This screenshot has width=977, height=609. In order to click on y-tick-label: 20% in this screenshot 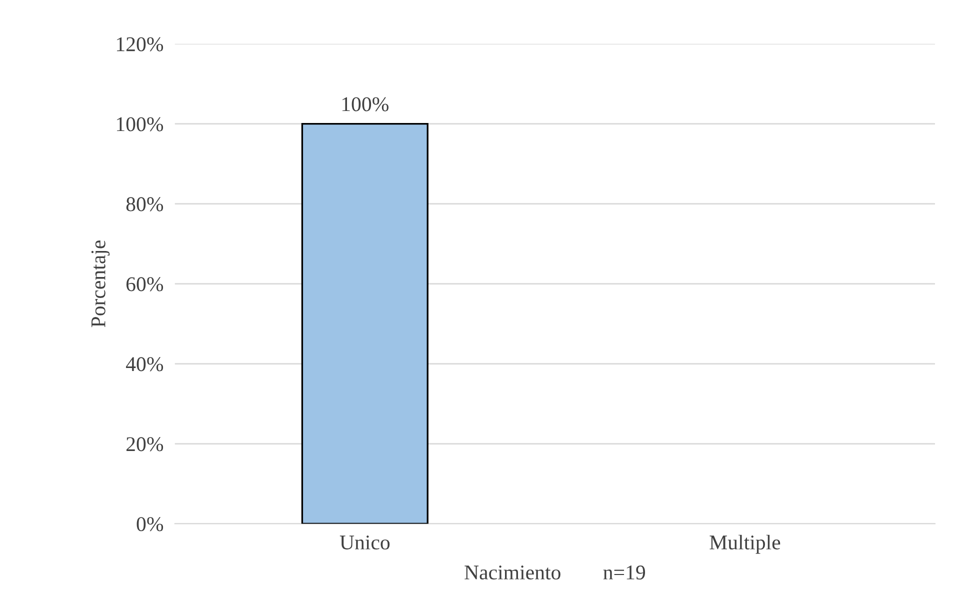, I will do `click(145, 444)`.